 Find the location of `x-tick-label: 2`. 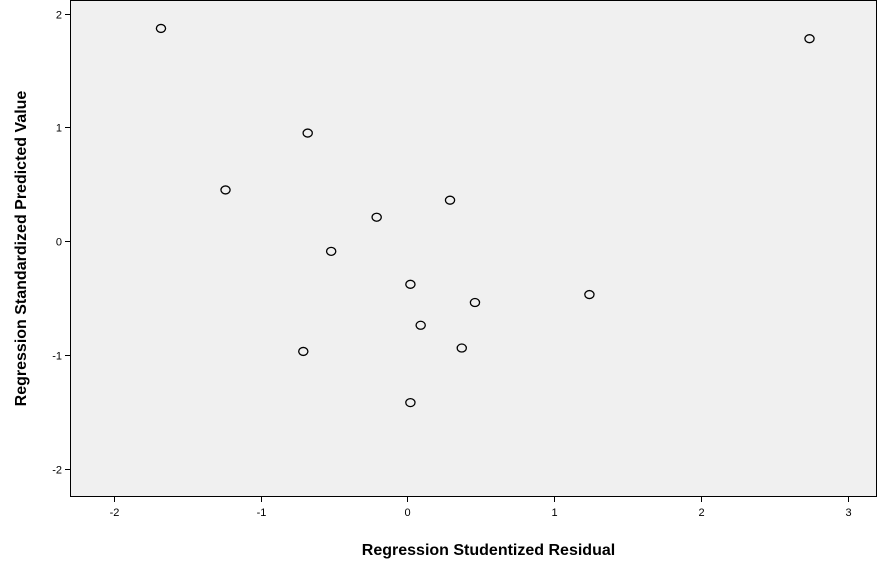

x-tick-label: 2 is located at coordinates (701, 513).